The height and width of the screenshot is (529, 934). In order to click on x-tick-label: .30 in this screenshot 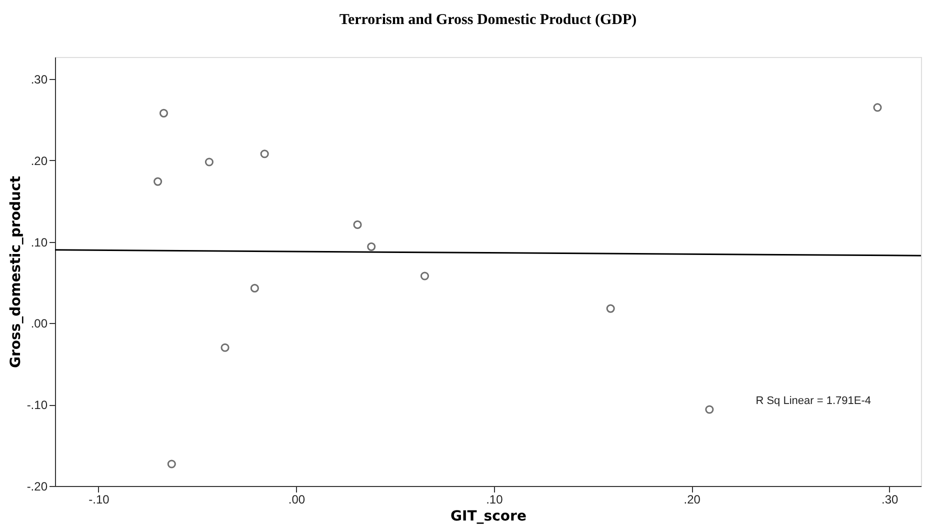, I will do `click(890, 499)`.